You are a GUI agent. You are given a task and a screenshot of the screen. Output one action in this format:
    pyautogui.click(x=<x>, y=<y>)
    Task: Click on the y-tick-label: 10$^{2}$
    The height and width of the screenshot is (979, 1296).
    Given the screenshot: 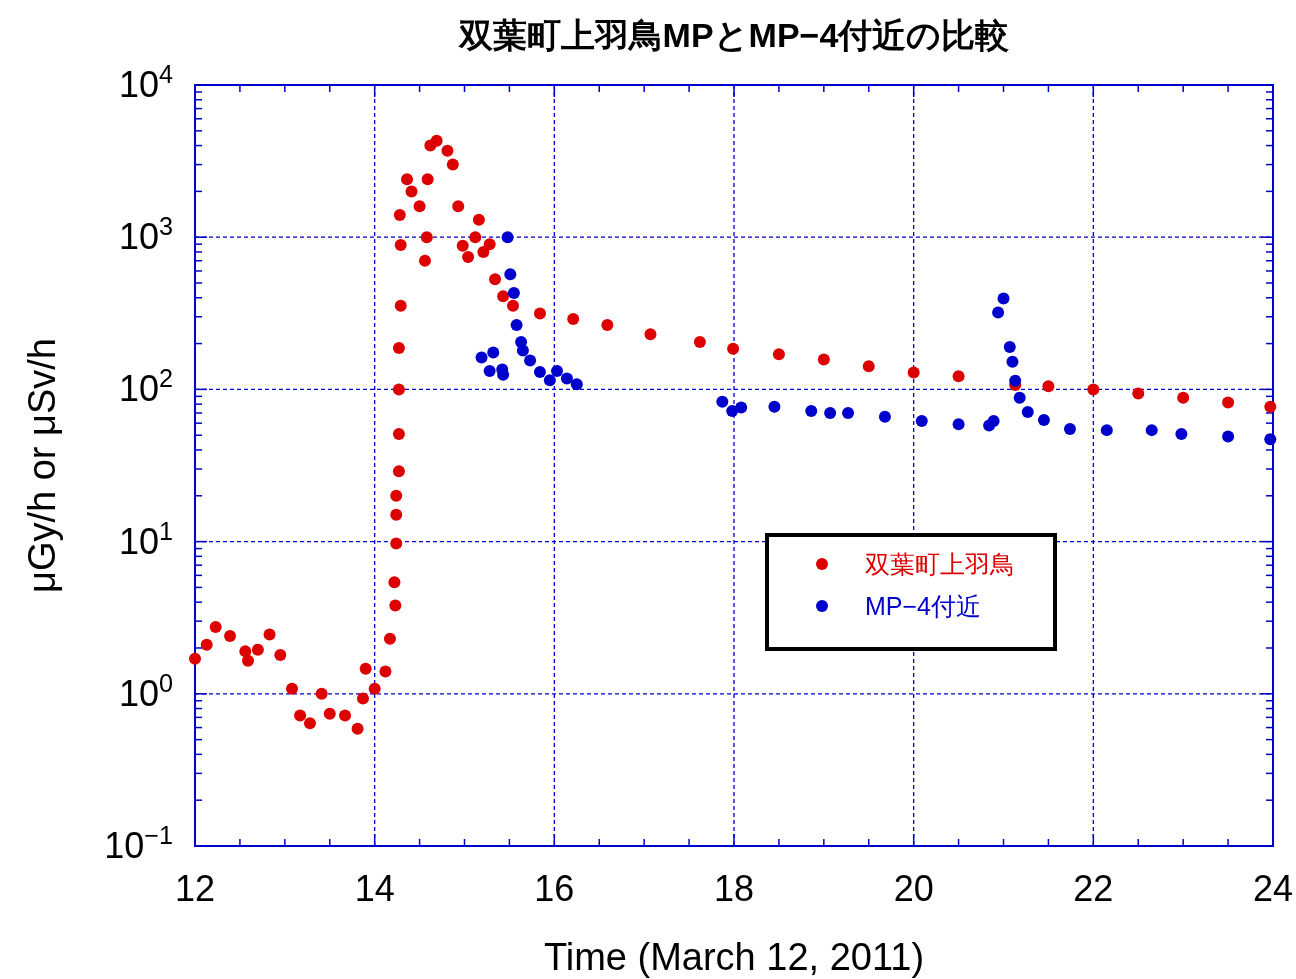 What is the action you would take?
    pyautogui.click(x=145, y=387)
    